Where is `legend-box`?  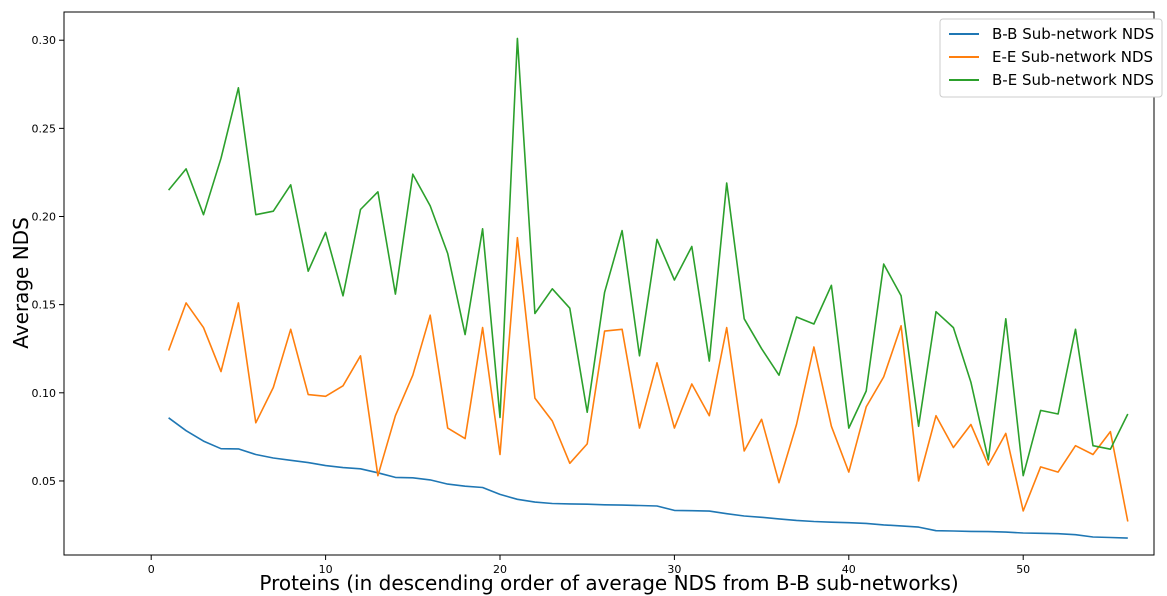
legend-box is located at coordinates (1051, 58).